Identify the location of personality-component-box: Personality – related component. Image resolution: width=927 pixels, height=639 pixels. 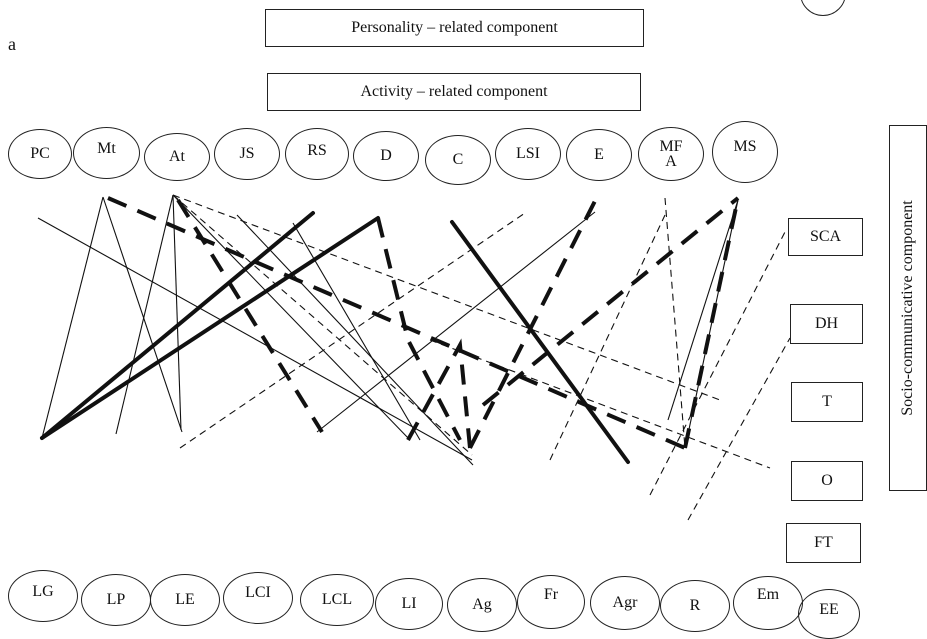
(454, 28).